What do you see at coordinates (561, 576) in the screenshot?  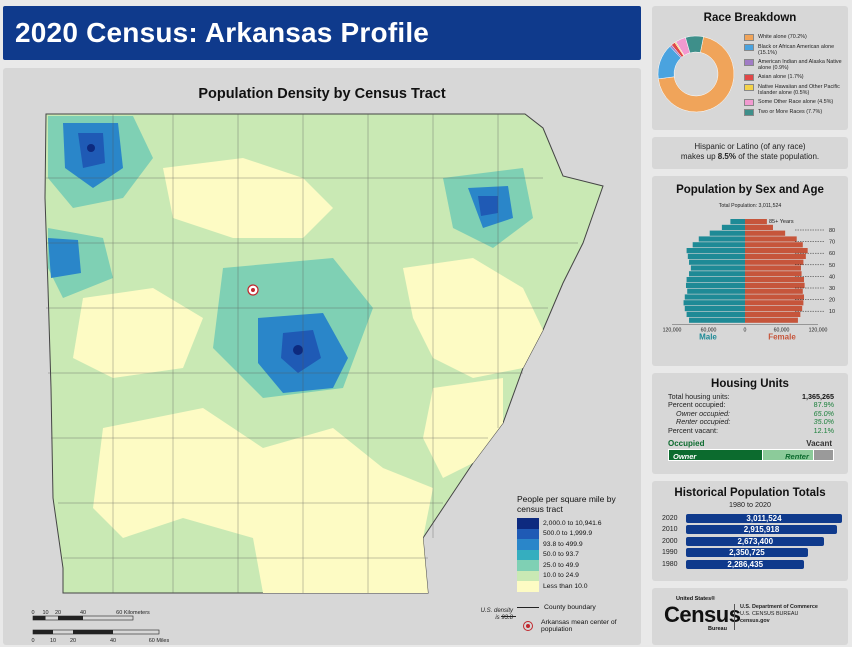 I see `legend-label: 10.0 to 24.9` at bounding box center [561, 576].